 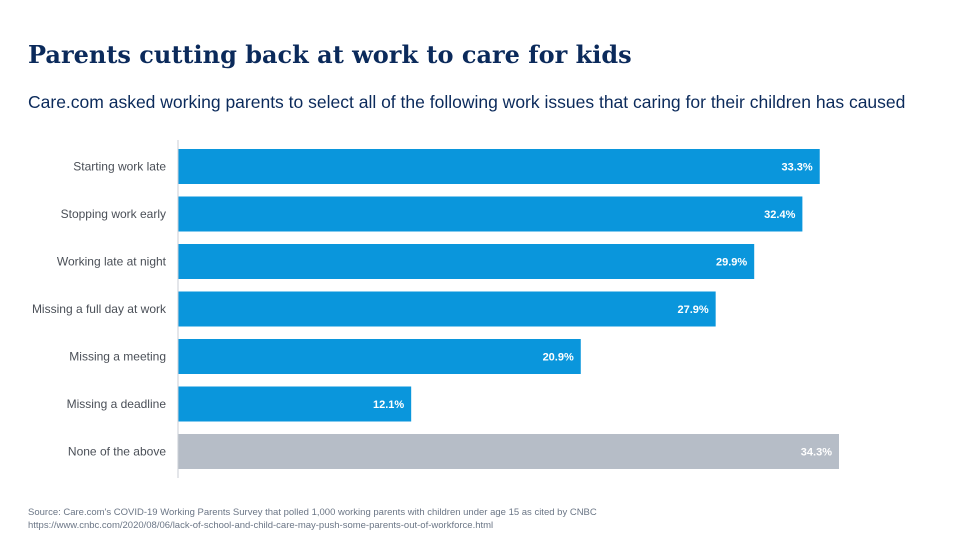 What do you see at coordinates (99, 309) in the screenshot?
I see `category-label: Missing a full day at work` at bounding box center [99, 309].